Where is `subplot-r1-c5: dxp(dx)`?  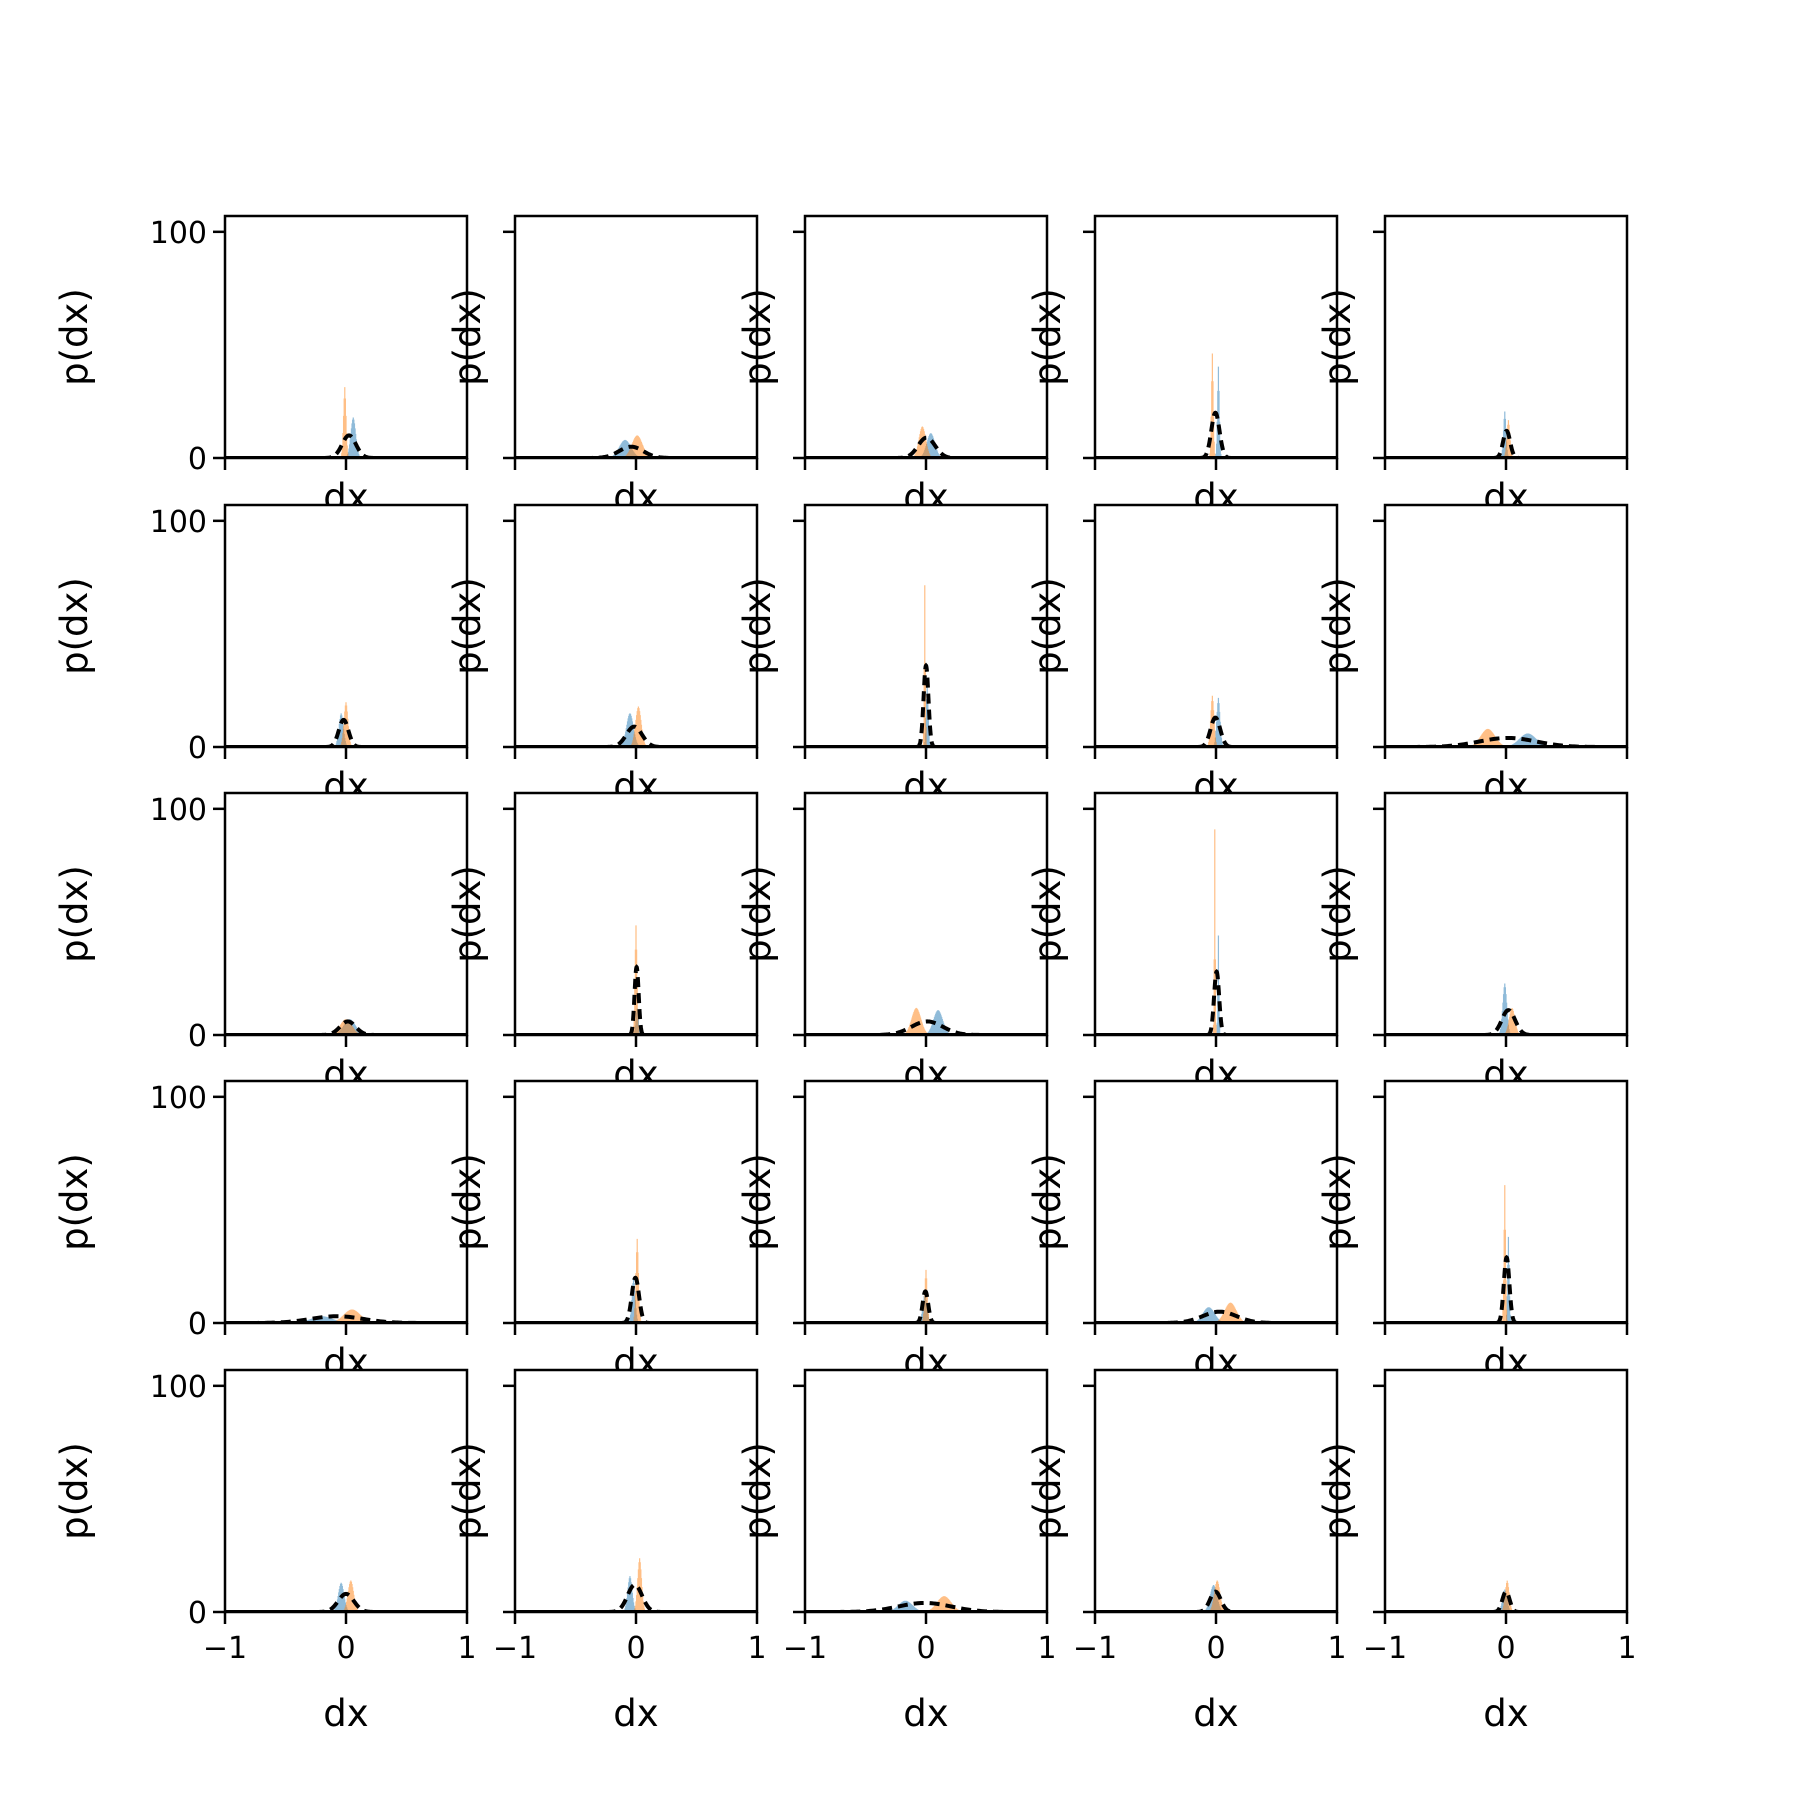 subplot-r1-c5: dxp(dx) is located at coordinates (1472, 366).